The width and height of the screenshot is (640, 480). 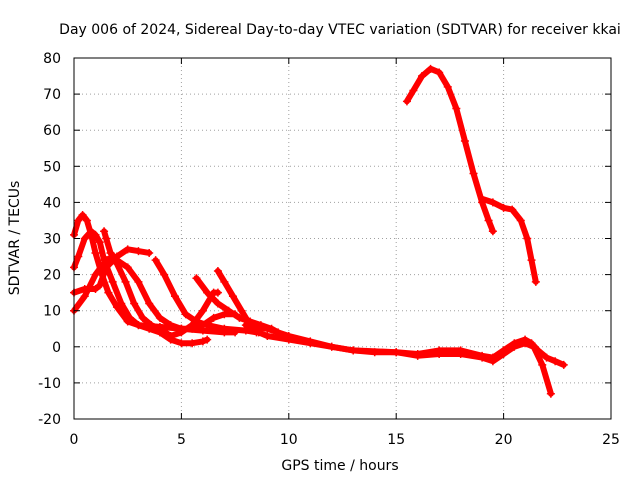 I want to click on y-tick-label: 30, so click(x=52, y=240).